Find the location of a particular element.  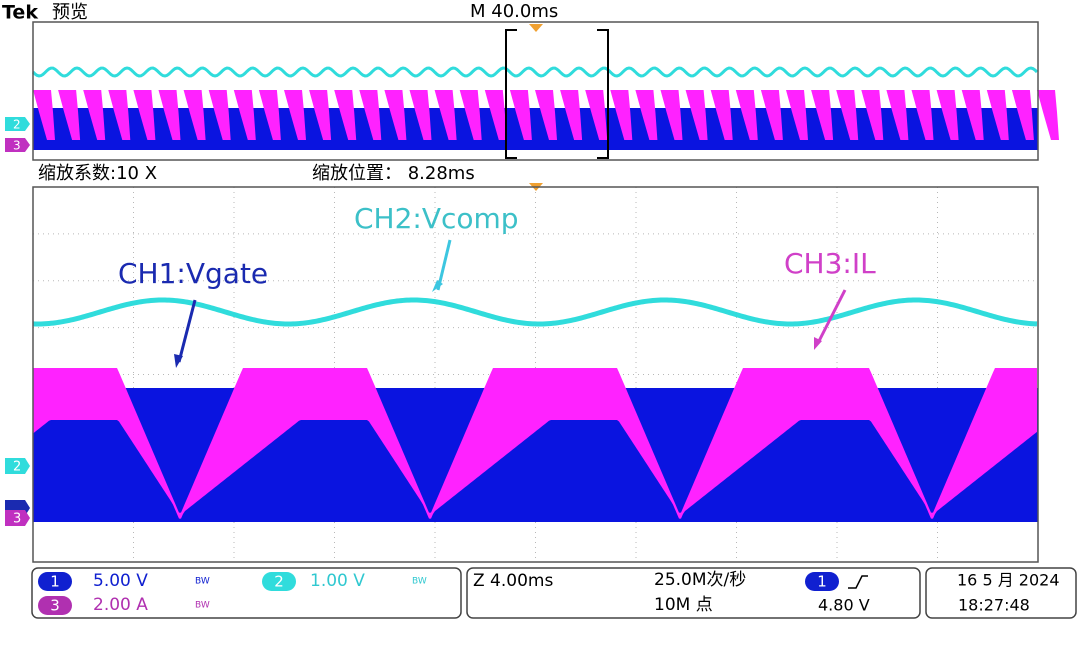

ch2-id: 2 is located at coordinates (279, 582).